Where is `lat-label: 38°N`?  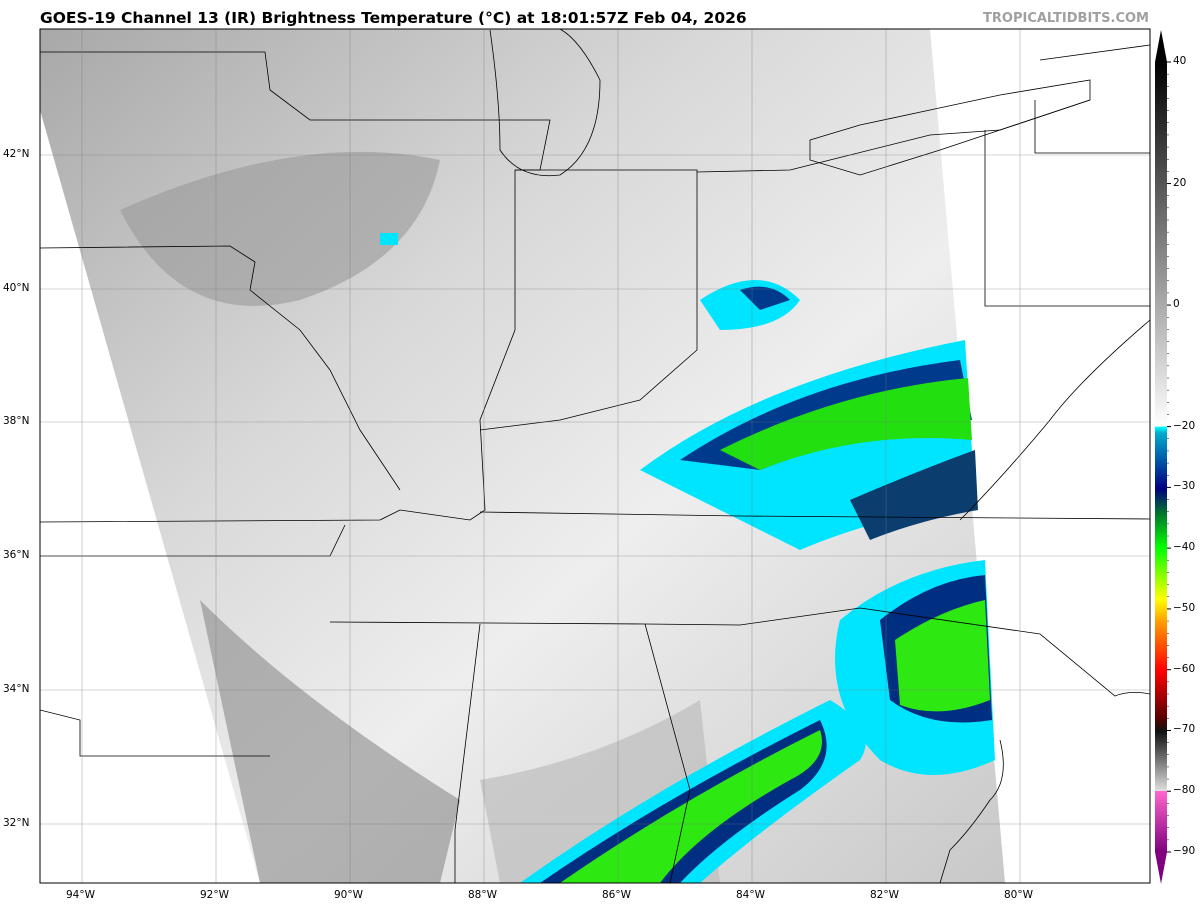
lat-label: 38°N is located at coordinates (16, 421).